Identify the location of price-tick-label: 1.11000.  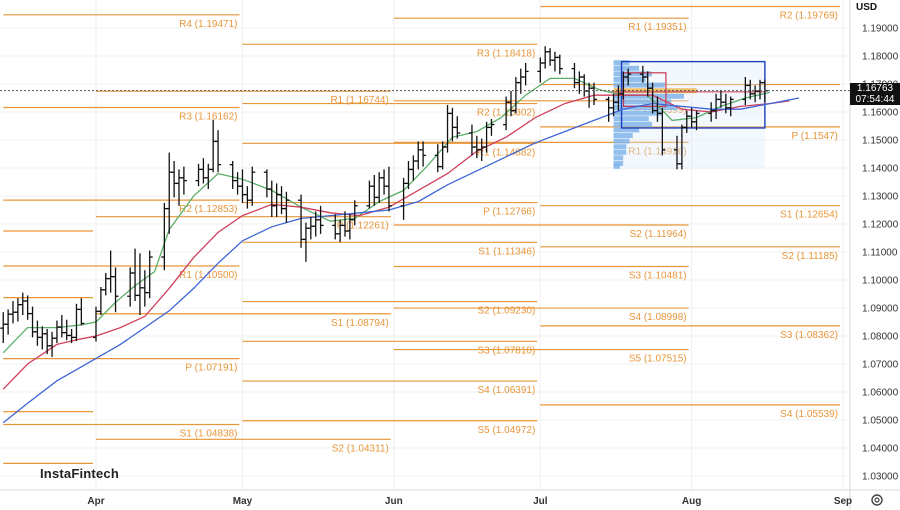
(880, 253).